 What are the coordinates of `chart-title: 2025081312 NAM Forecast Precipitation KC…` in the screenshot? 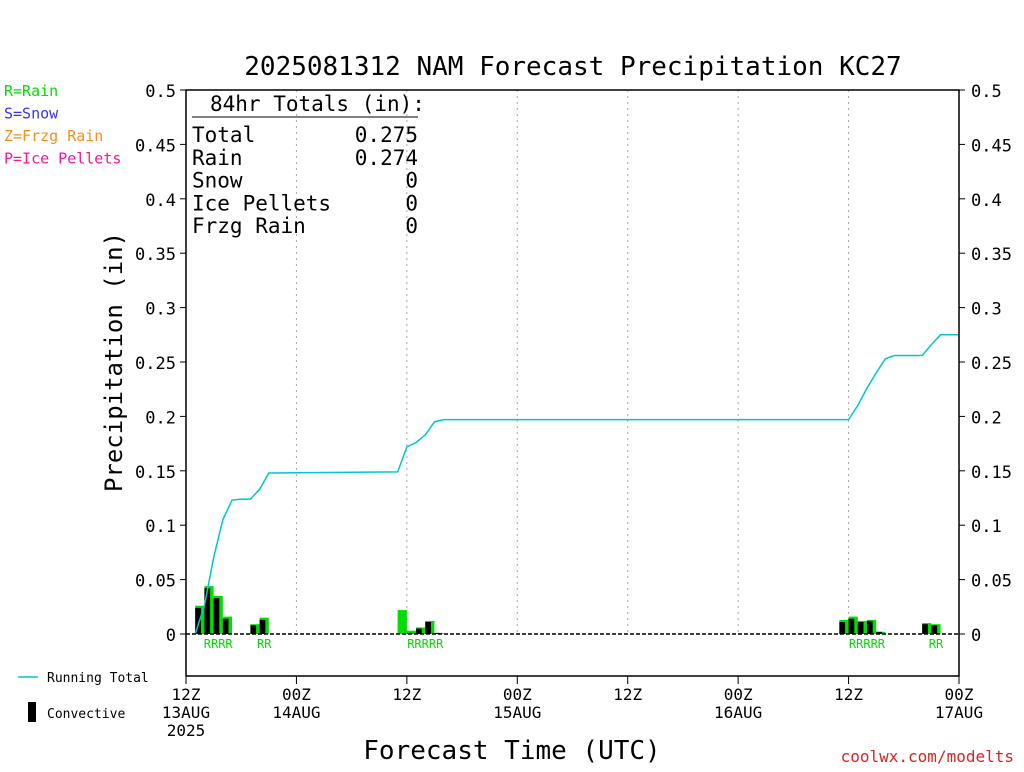 It's located at (572, 67).